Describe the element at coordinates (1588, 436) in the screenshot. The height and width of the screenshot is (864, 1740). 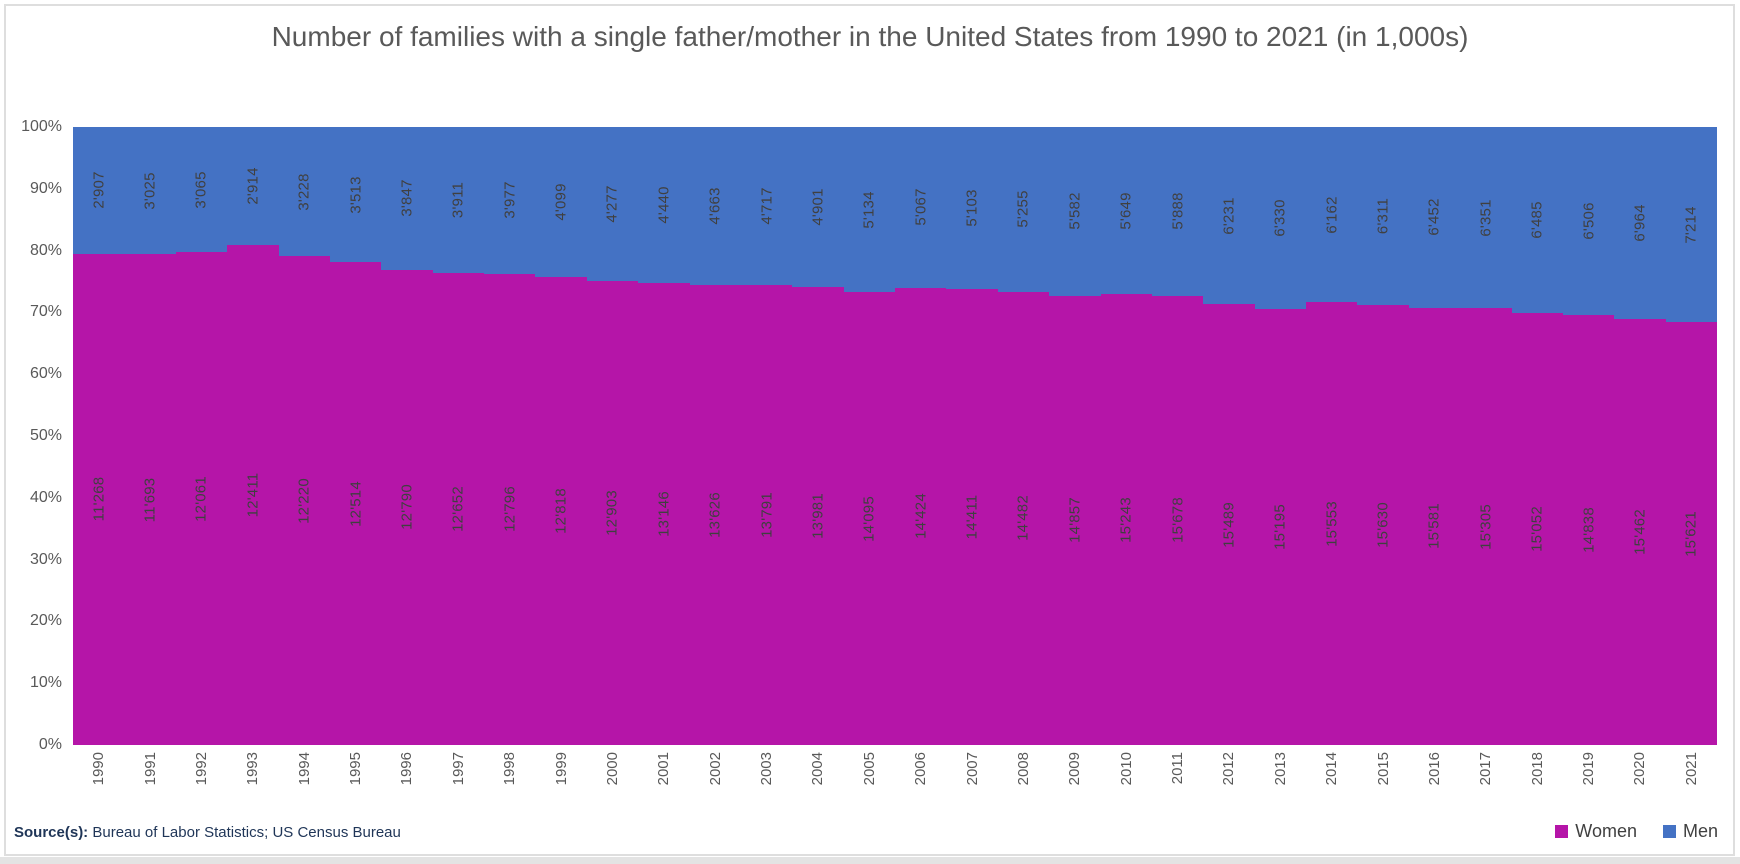
I see `bar-column-2019: 6'506 14'838` at that location.